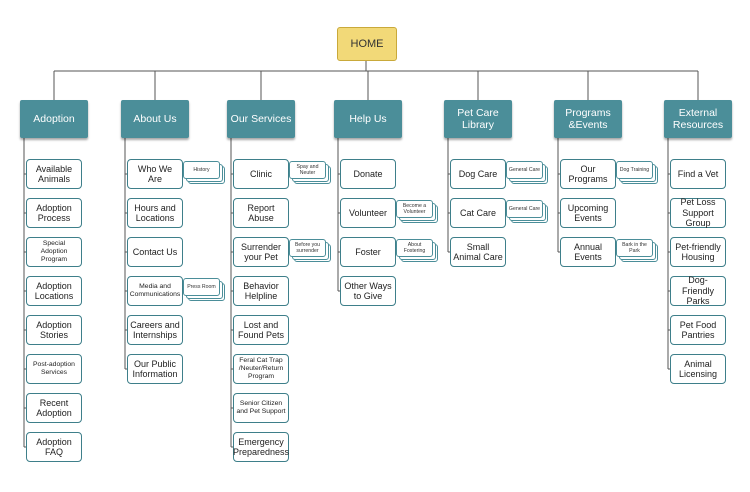  Describe the element at coordinates (201, 287) in the screenshot. I see `subpage-press-room: Press Room` at that location.